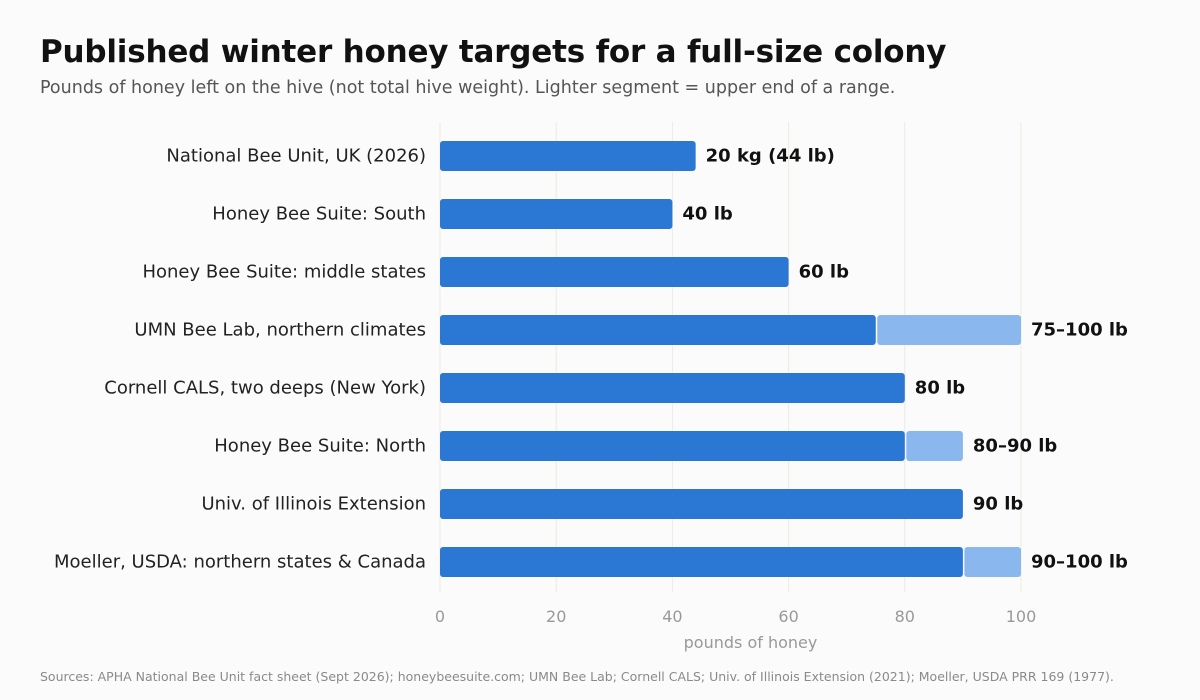 This screenshot has width=1200, height=700. Describe the element at coordinates (319, 214) in the screenshot. I see `category-label: Honey Bee Suite: South` at that location.